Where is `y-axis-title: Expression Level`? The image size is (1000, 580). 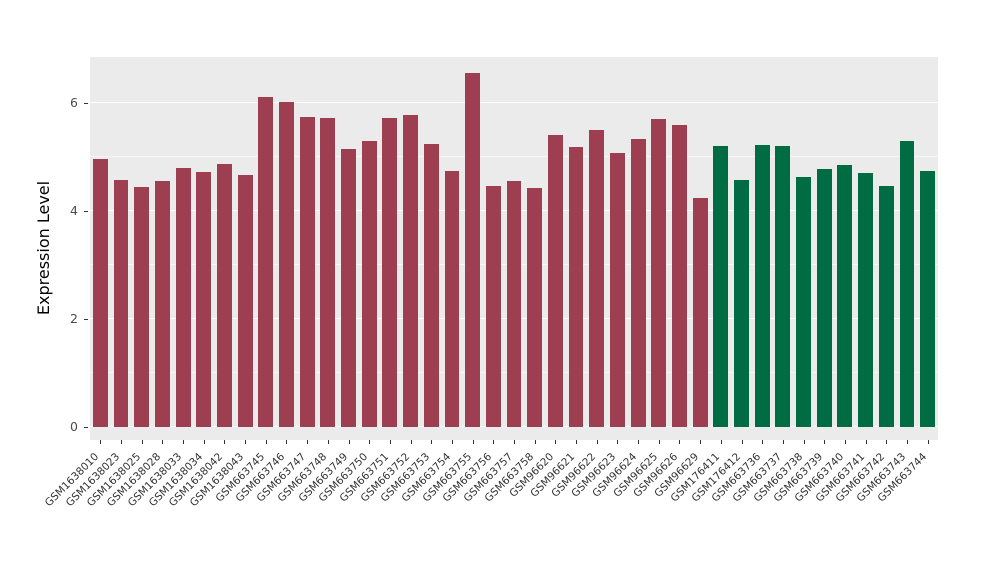 y-axis-title: Expression Level is located at coordinates (43, 248).